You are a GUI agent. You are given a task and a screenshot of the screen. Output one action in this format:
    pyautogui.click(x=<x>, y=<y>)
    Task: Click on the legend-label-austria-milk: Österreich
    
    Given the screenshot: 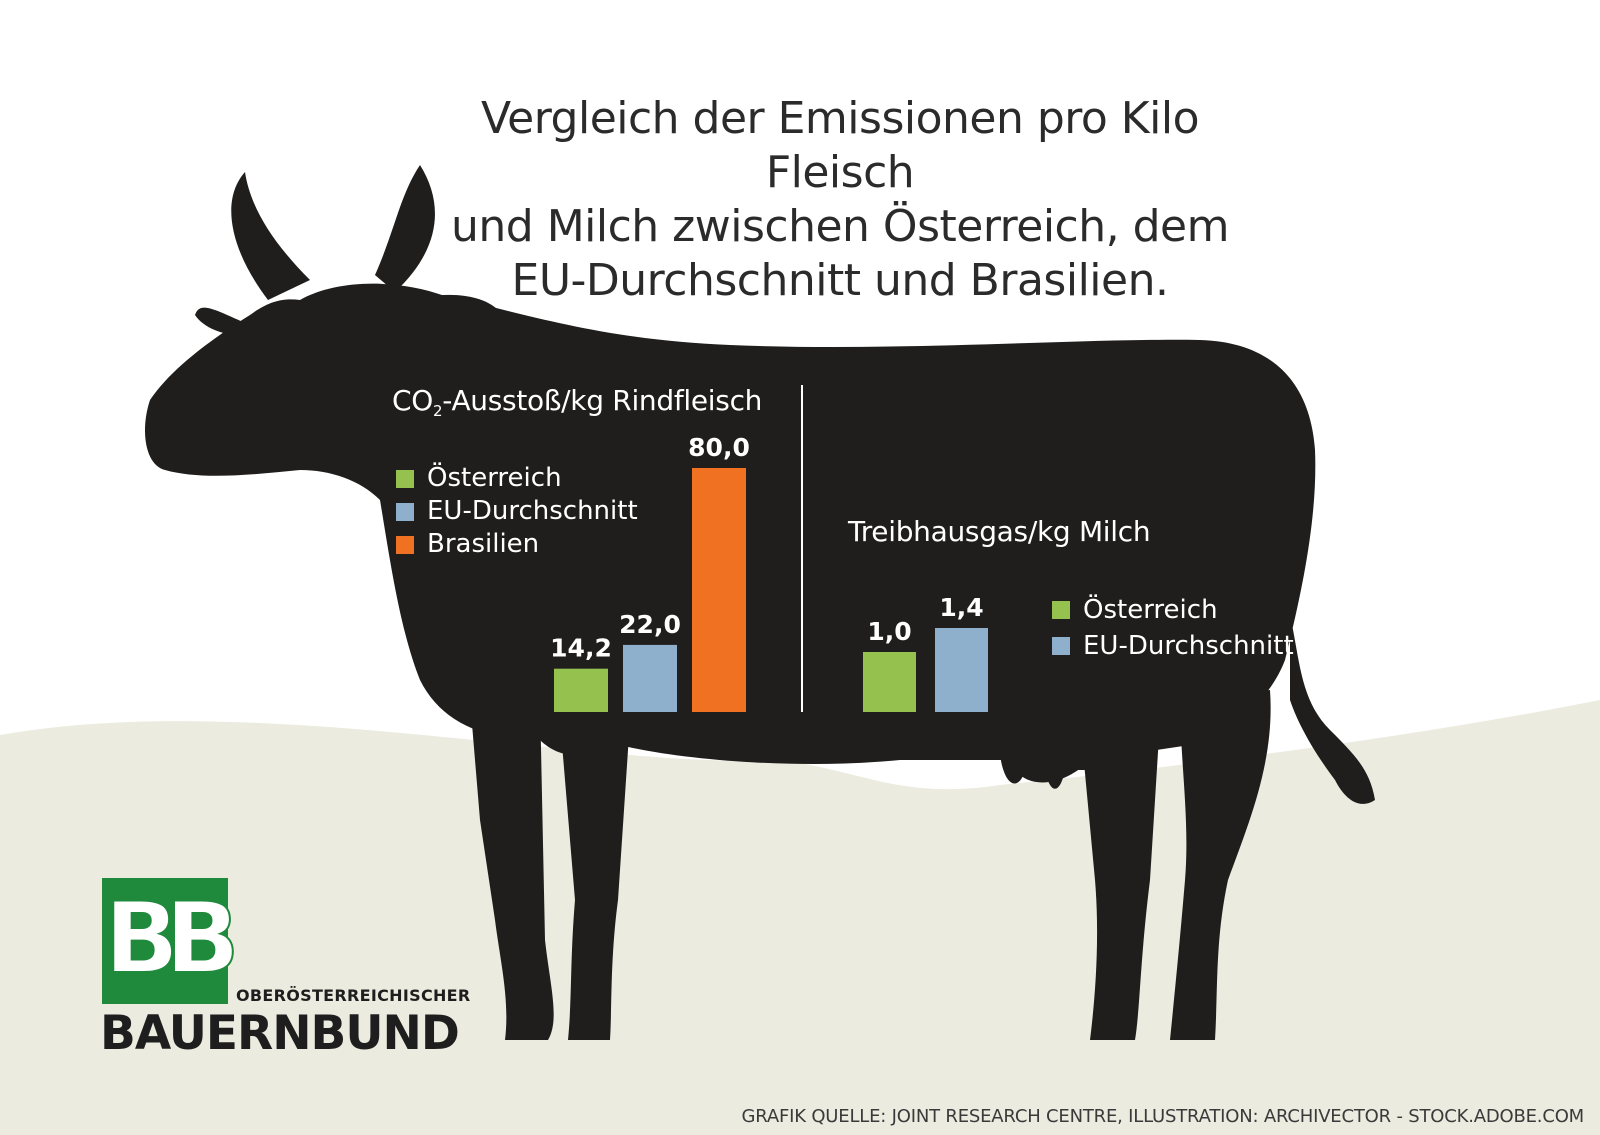 What is the action you would take?
    pyautogui.click(x=1150, y=610)
    